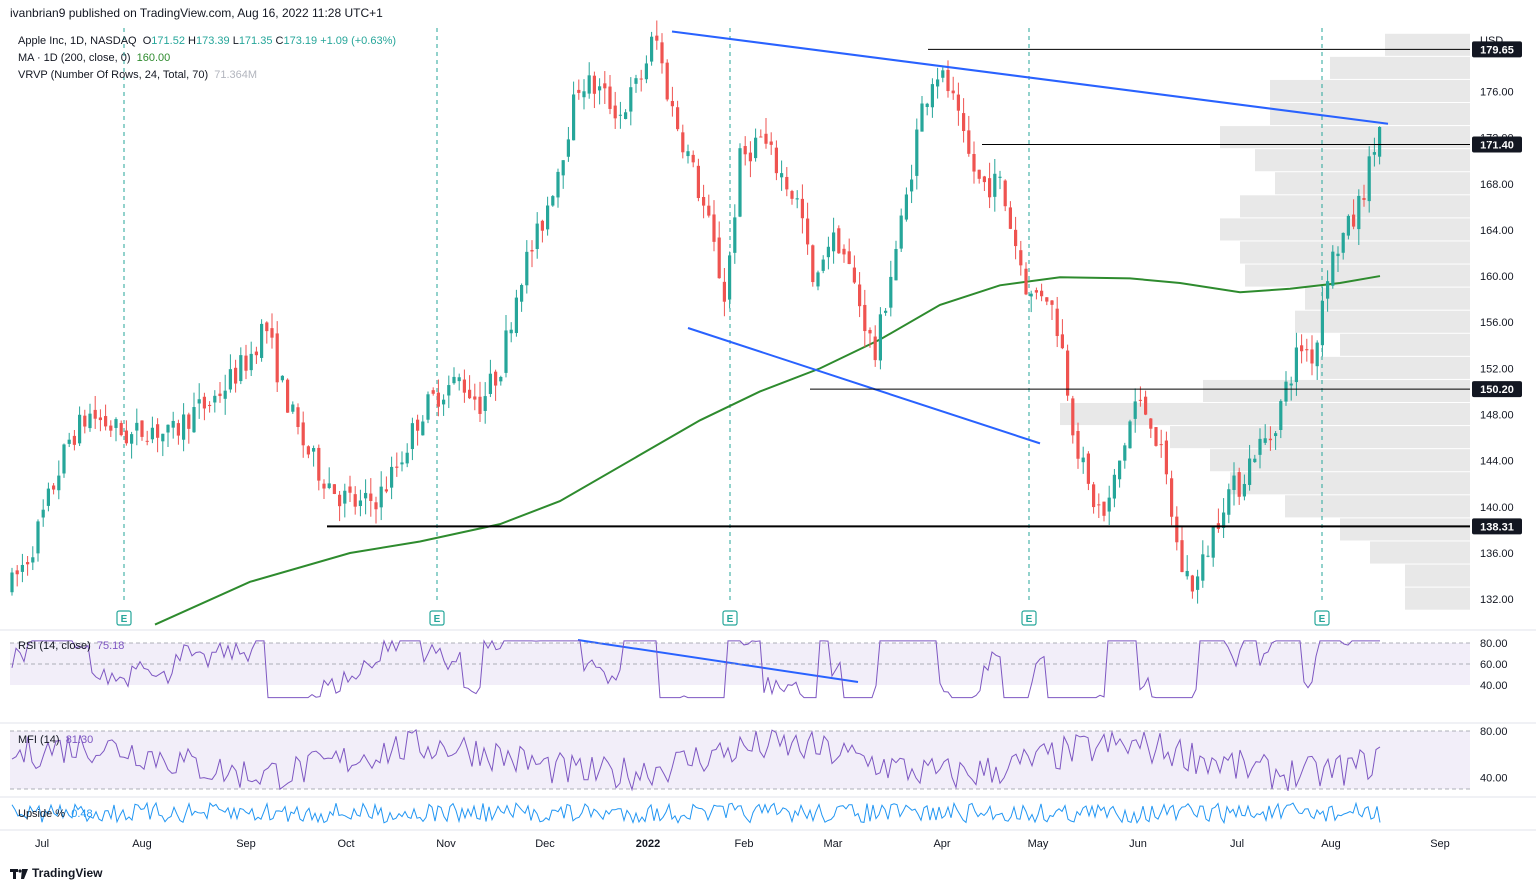 This screenshot has width=1536, height=892. I want to click on upside-label: Upside %, so click(42, 814).